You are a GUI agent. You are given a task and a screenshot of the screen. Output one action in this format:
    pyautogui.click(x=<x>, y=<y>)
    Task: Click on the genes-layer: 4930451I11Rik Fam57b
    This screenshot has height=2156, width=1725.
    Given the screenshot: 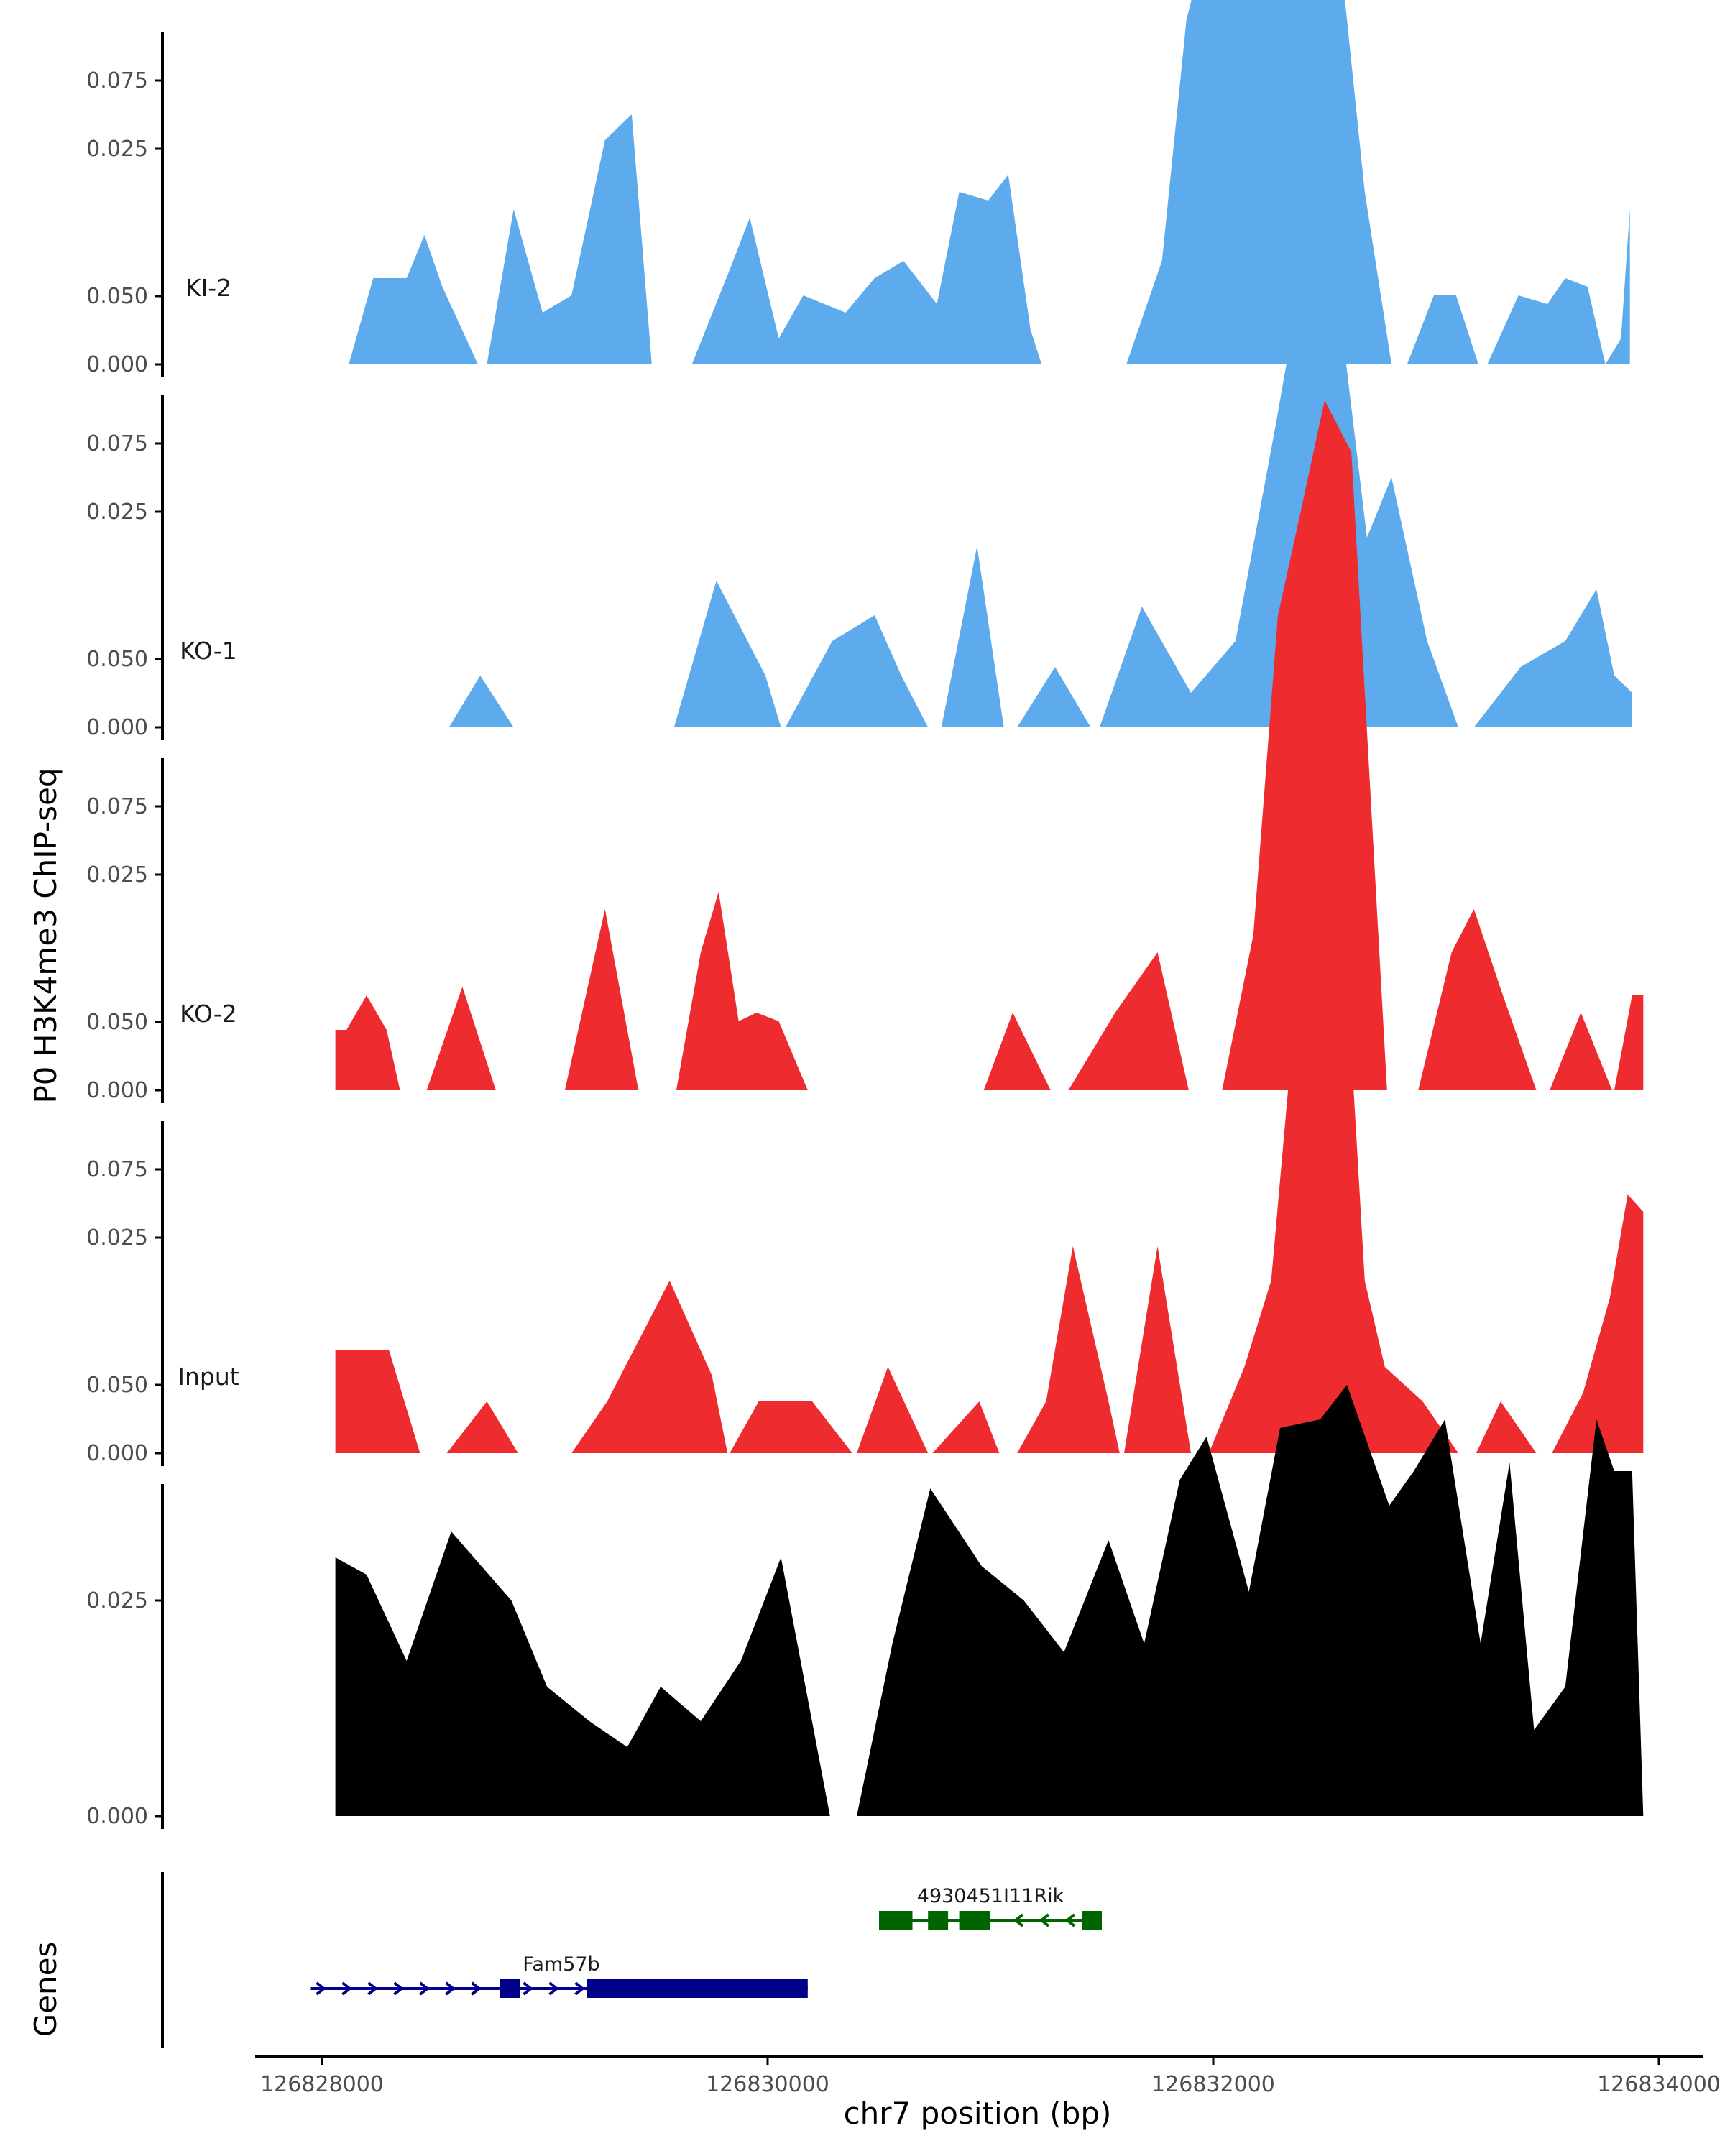 What is the action you would take?
    pyautogui.click(x=631, y=1960)
    